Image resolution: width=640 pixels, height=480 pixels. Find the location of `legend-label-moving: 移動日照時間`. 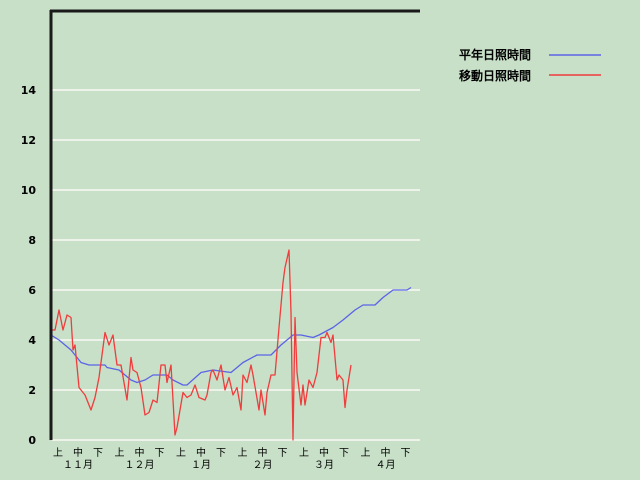

legend-label-moving: 移動日照時間 is located at coordinates (495, 75).